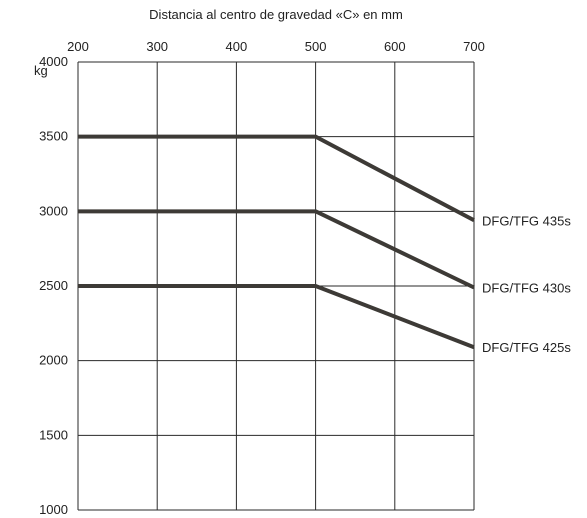  Describe the element at coordinates (53, 136) in the screenshot. I see `y-tick-label: 3500` at that location.